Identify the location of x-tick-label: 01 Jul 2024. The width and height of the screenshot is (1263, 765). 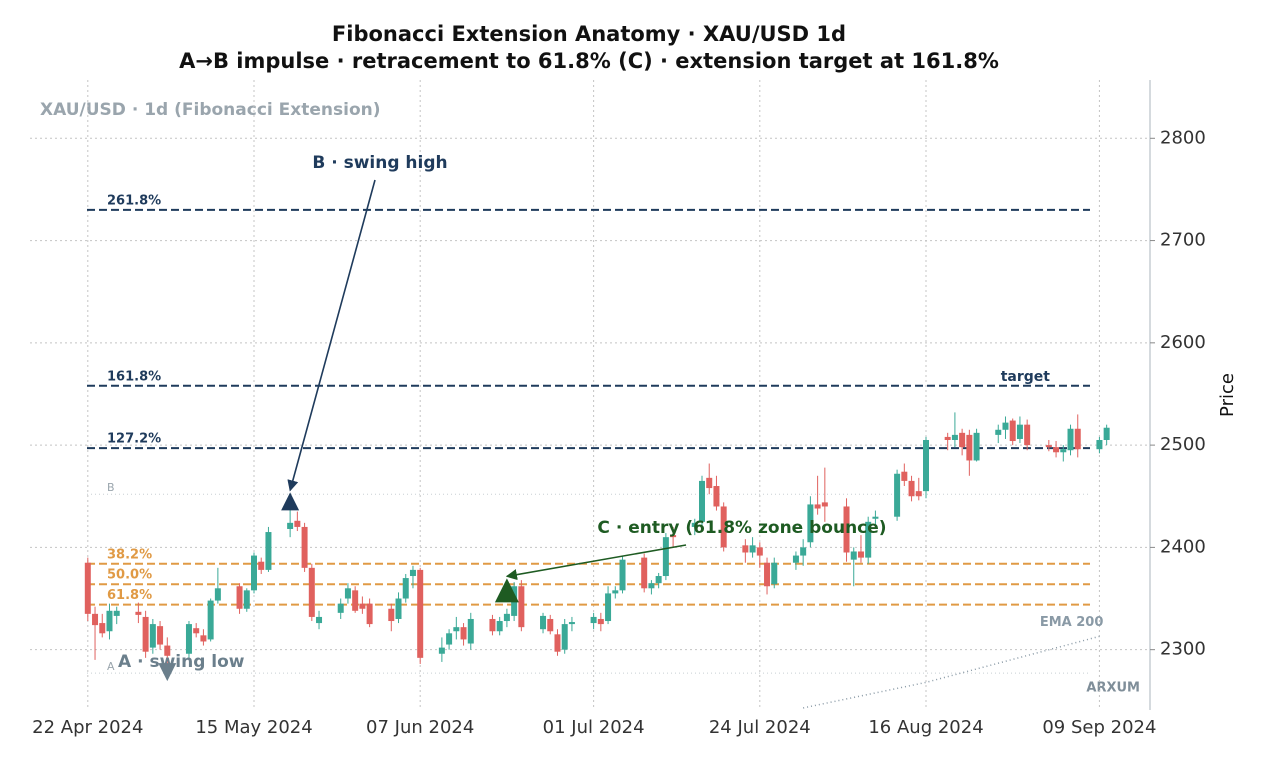
(594, 727).